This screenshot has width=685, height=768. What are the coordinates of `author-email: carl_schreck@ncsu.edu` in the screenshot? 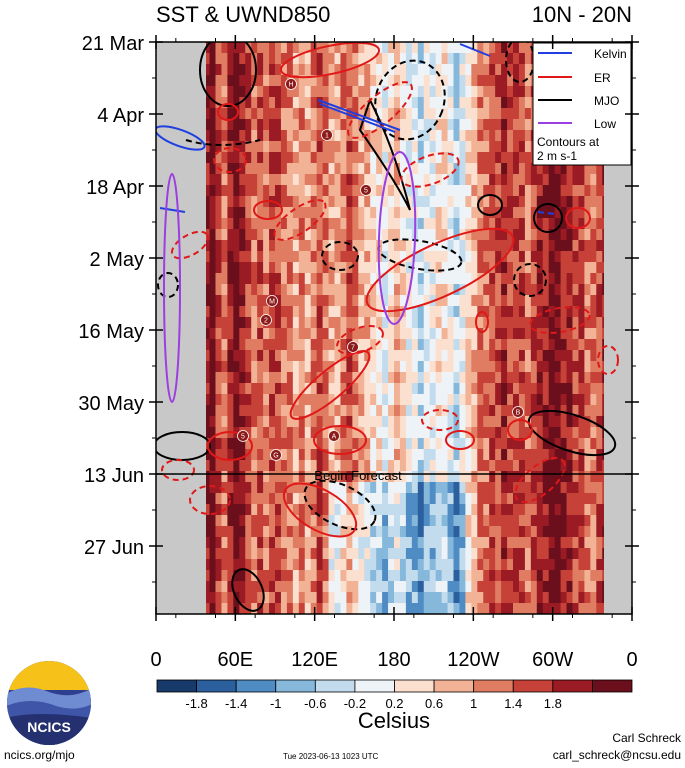 It's located at (616, 755).